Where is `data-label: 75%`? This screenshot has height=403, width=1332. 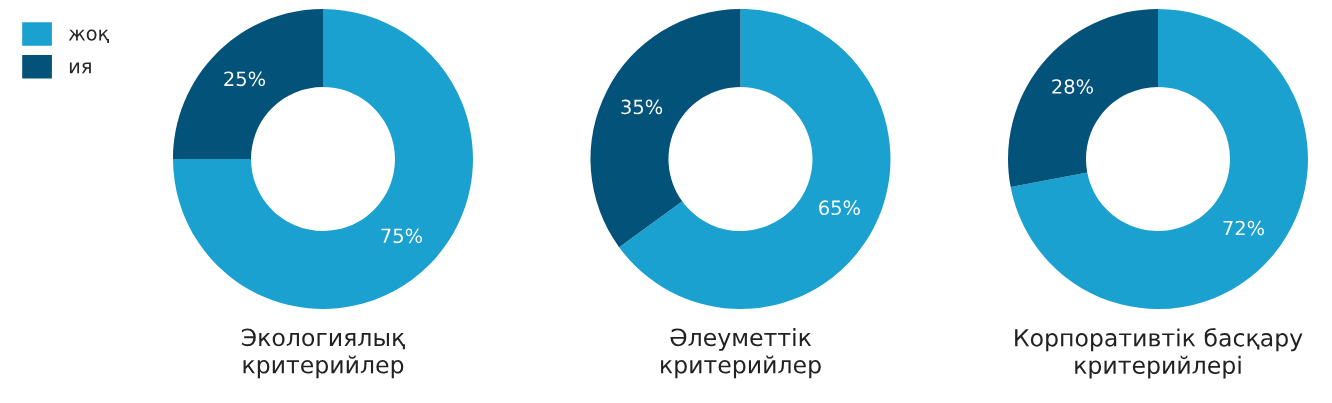 data-label: 75% is located at coordinates (402, 236).